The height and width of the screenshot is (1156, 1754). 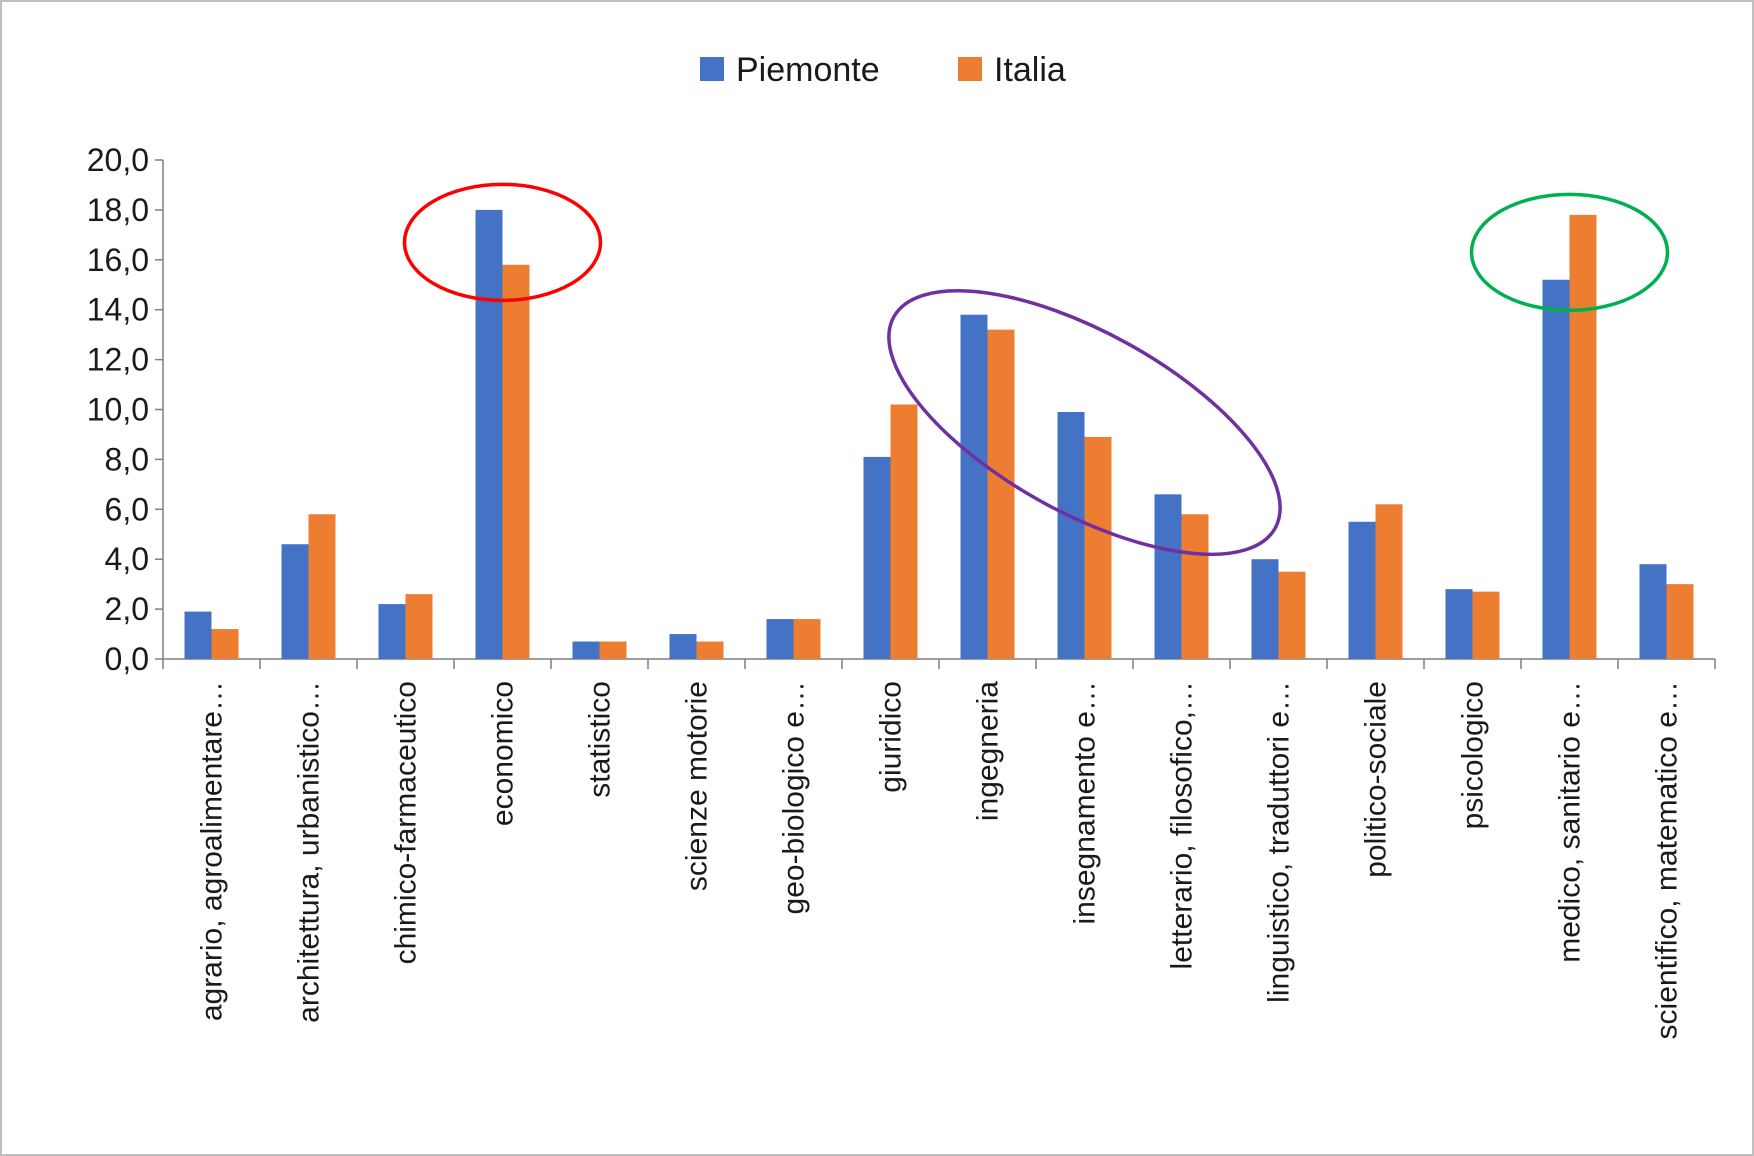 I want to click on y-tick-label: 4,0, so click(x=127, y=559).